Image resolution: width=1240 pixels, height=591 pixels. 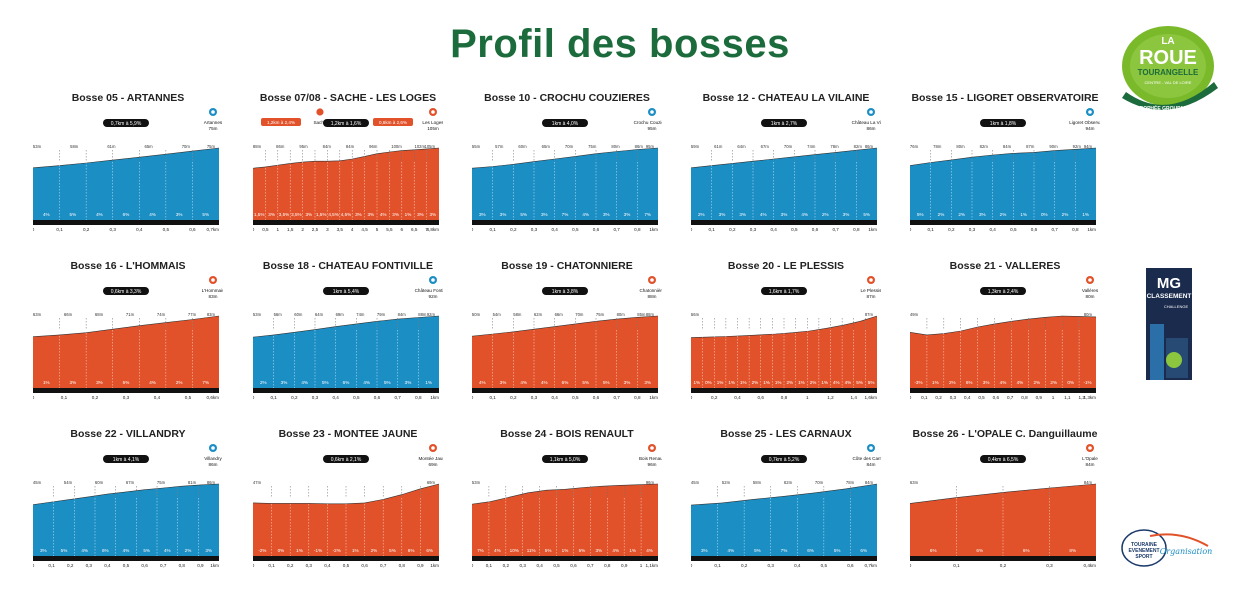 What do you see at coordinates (290, 229) in the screenshot?
I see `km-label: 1,5` at bounding box center [290, 229].